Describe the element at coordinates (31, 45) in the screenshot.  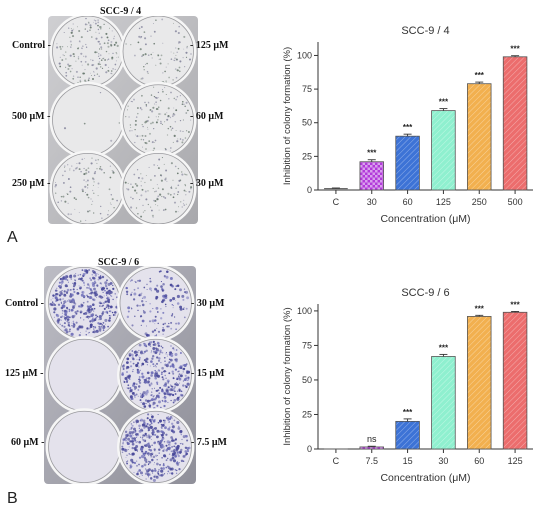
I see `plate-label-a-left-0: Control -` at that location.